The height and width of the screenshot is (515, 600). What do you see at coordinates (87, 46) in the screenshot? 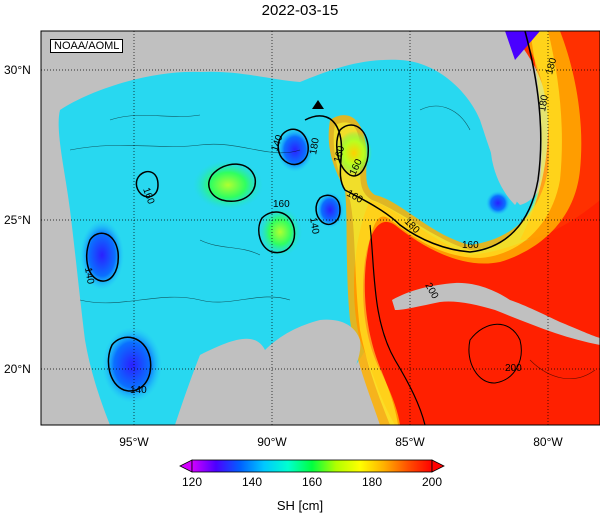
I see `credit-label: NOAA/AOML` at bounding box center [87, 46].